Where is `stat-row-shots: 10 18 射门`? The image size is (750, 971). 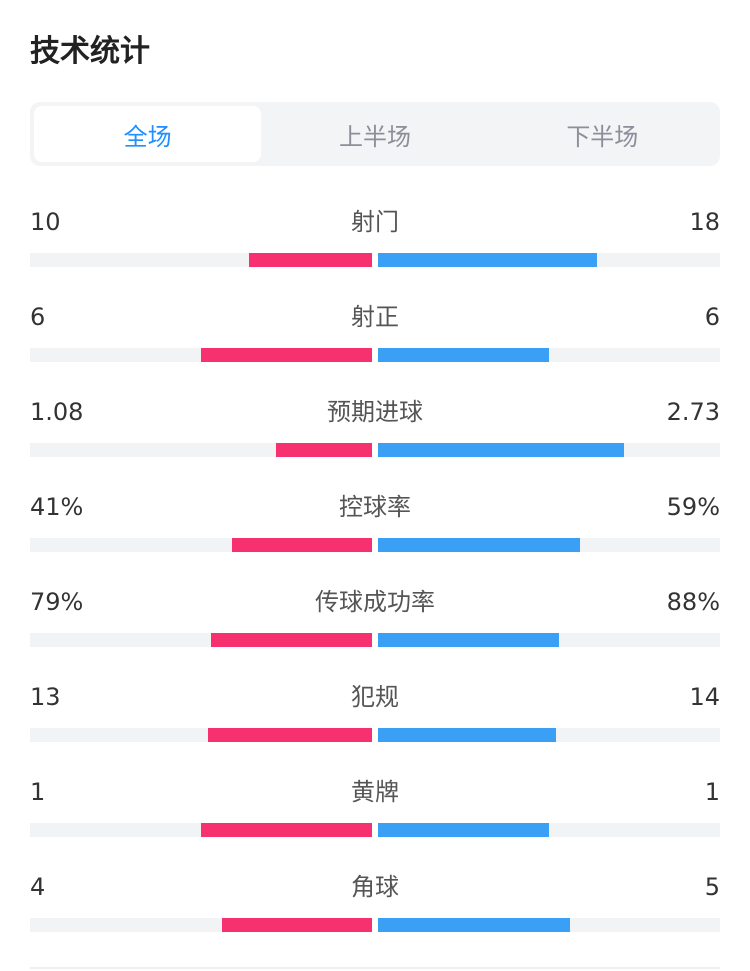
stat-row-shots: 10 18 射门 is located at coordinates (375, 242).